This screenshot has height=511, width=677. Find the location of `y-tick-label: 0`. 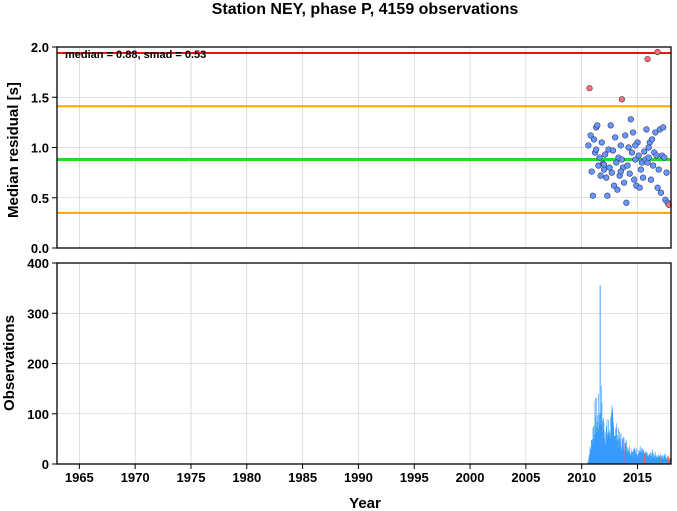

y-tick-label: 0 is located at coordinates (45, 464).